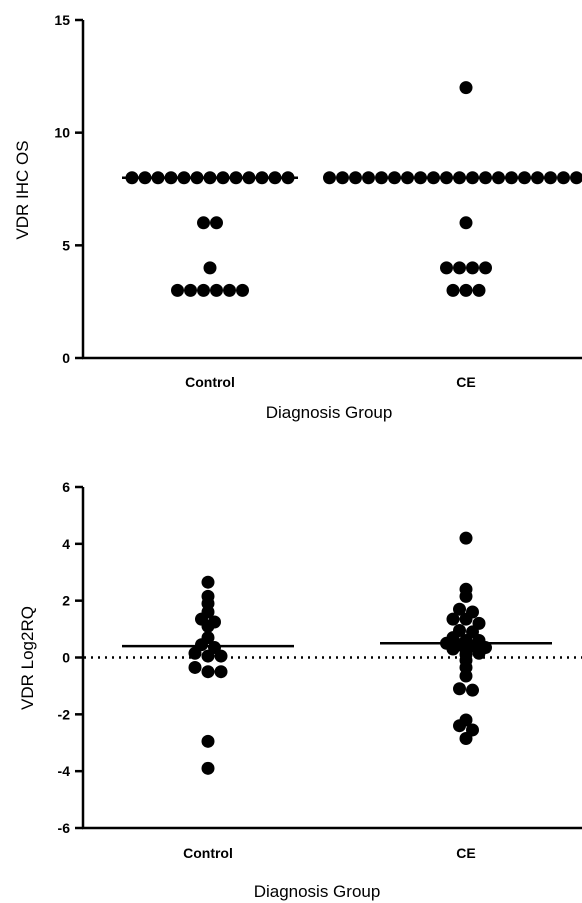 The width and height of the screenshot is (582, 903). I want to click on chart-bottom-y-tick-label: 0, so click(66, 658).